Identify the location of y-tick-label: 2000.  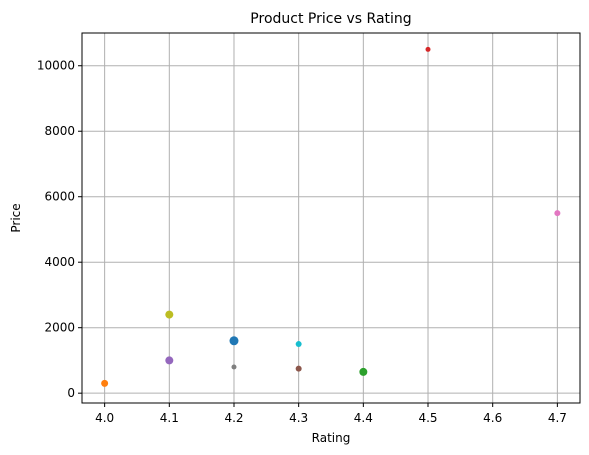
(59, 328).